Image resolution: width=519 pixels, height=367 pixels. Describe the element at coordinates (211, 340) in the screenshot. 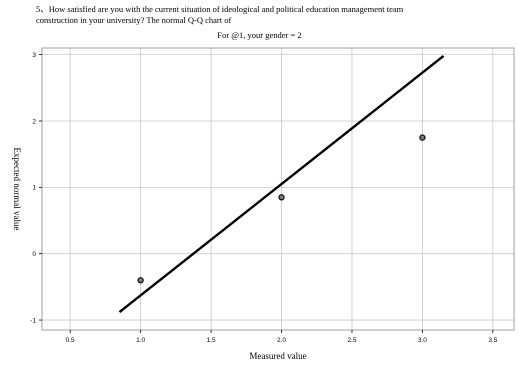

I see `x-tick-label: 1.5` at that location.